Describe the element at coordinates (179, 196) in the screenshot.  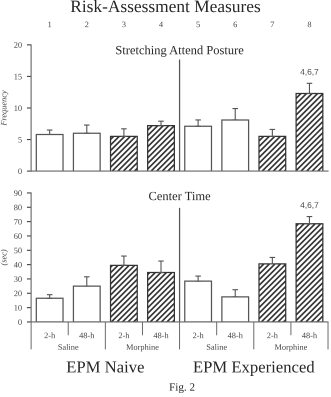
I see `chart-title: Center Time` at that location.